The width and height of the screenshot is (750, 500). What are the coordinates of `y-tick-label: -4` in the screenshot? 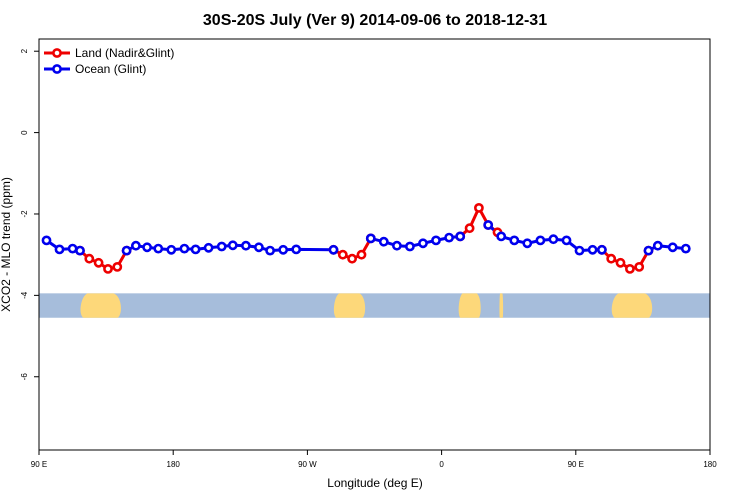 It's located at (24, 295).